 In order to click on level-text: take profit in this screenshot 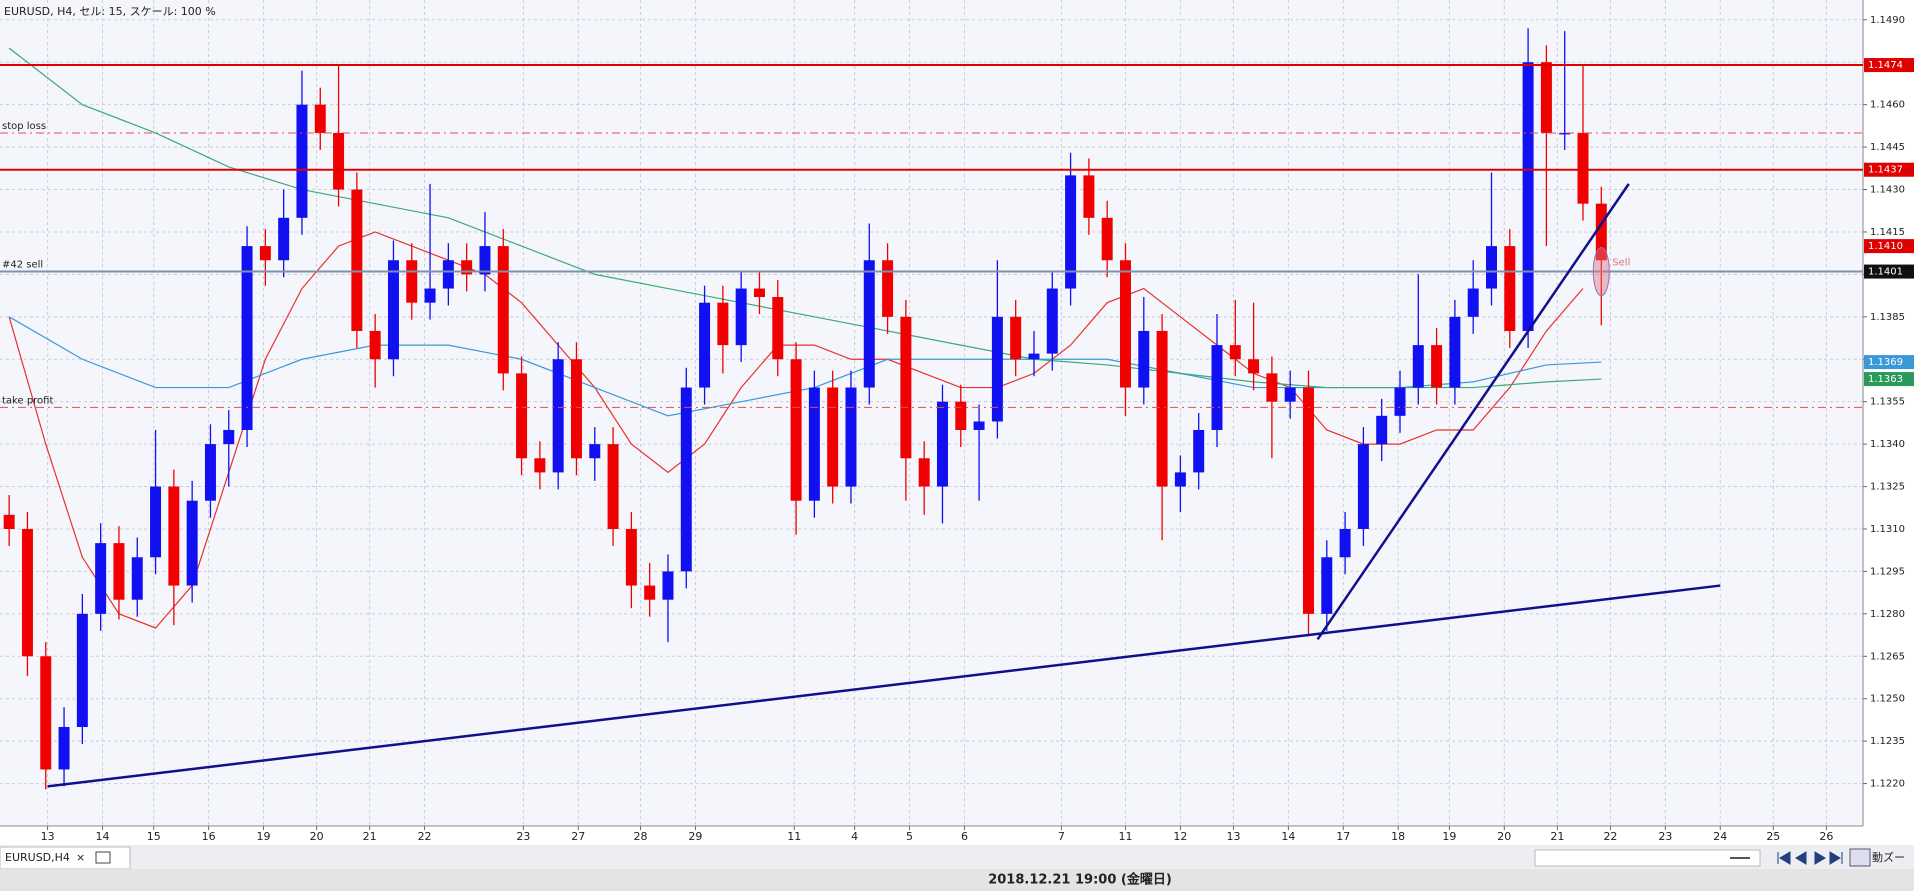, I will do `click(27, 400)`.